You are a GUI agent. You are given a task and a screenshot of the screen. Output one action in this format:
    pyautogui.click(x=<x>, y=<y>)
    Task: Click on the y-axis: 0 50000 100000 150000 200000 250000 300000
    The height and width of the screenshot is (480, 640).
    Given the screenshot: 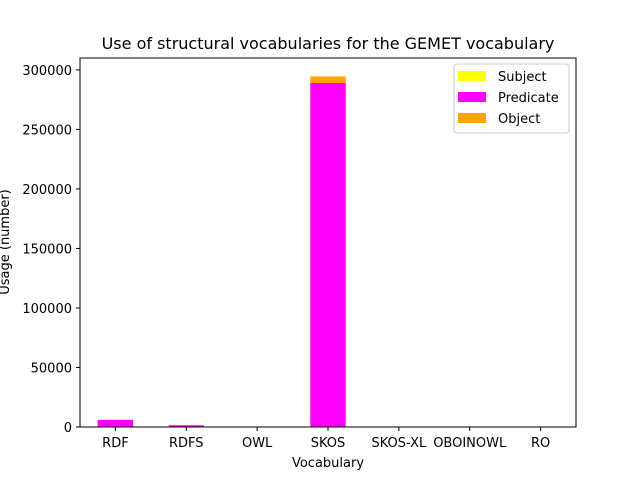 What is the action you would take?
    pyautogui.click(x=51, y=250)
    